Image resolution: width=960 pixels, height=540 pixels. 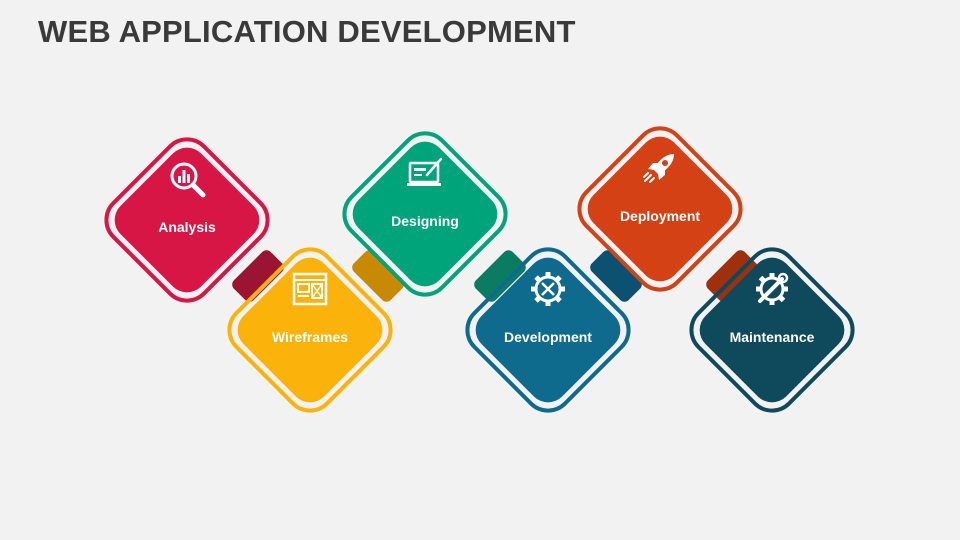 I want to click on step-analysis: Analysis, so click(x=187, y=220).